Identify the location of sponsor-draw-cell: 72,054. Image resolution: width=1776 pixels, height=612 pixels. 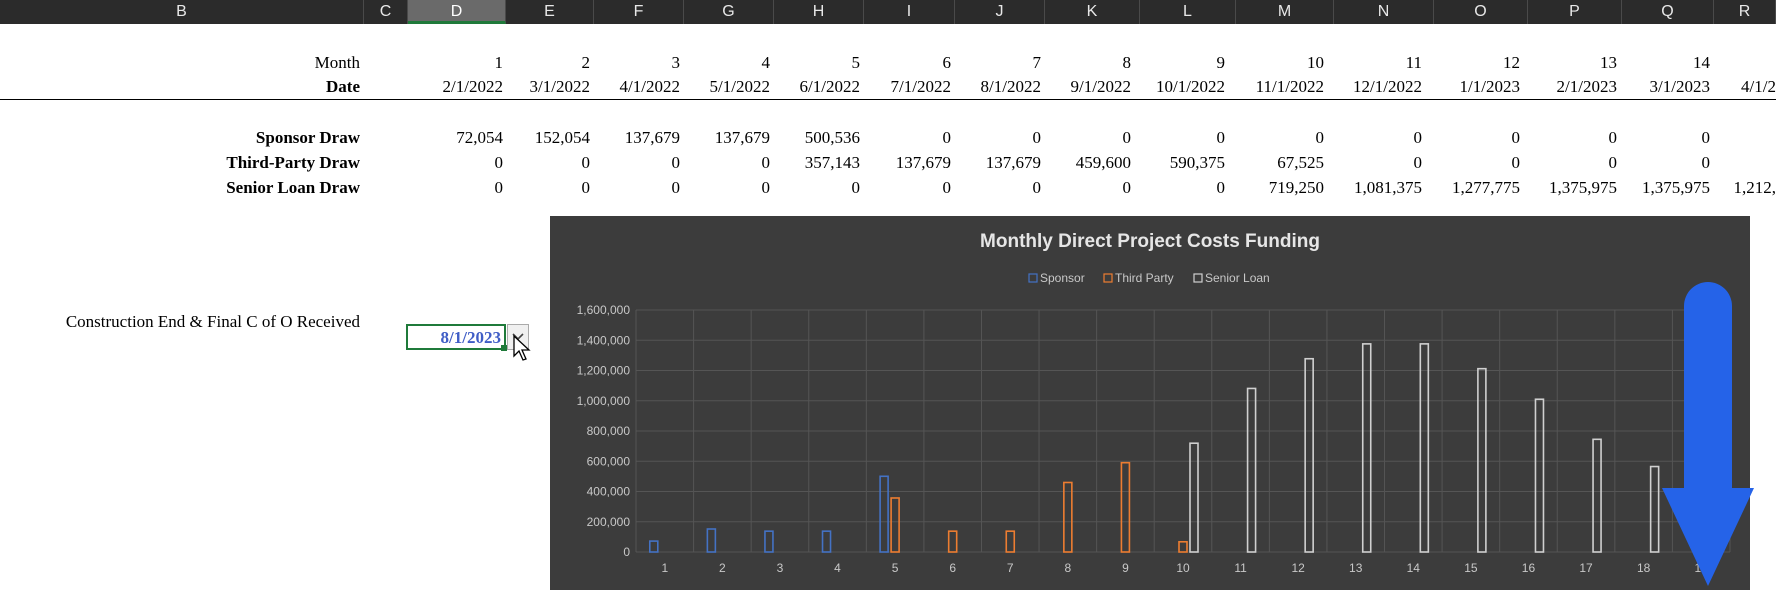
(479, 137).